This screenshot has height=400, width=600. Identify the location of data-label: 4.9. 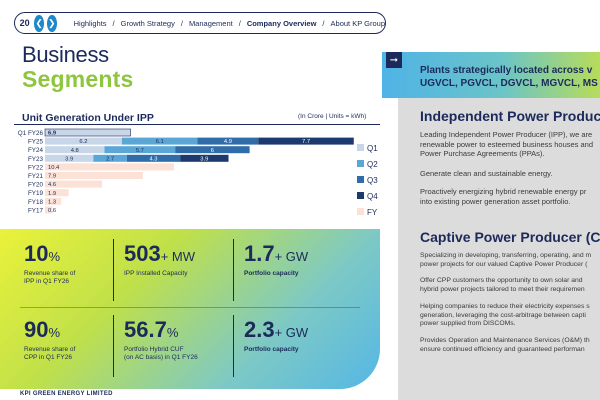
(228, 142).